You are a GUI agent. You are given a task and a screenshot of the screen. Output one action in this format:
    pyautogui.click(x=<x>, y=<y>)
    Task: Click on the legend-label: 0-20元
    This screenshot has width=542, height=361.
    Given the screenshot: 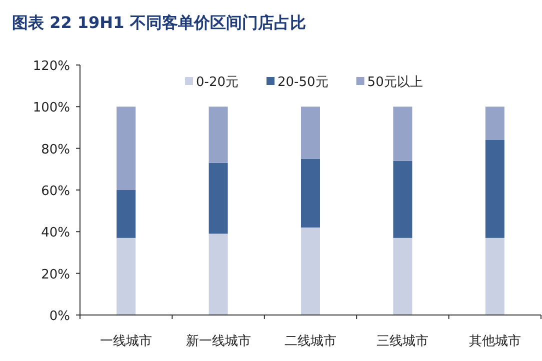 What is the action you would take?
    pyautogui.click(x=217, y=82)
    